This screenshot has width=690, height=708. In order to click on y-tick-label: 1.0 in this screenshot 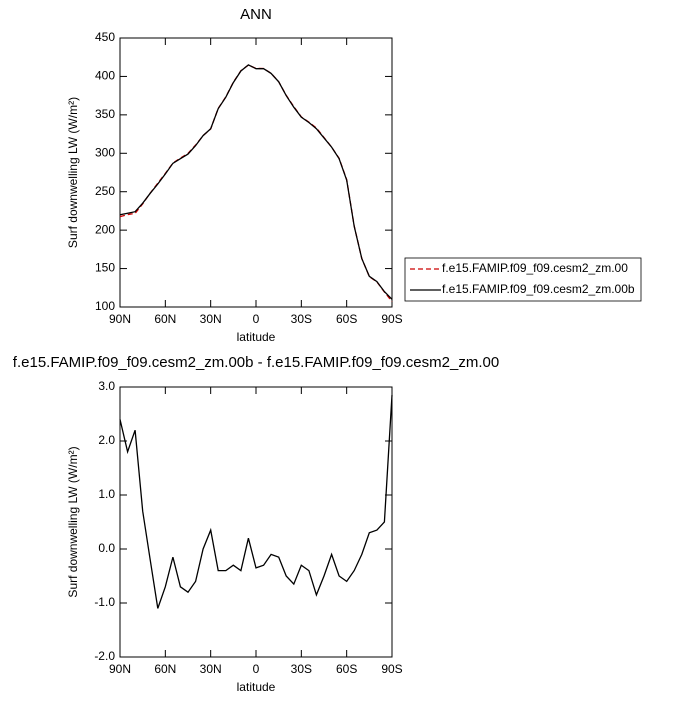, I will do `click(106, 494)`.